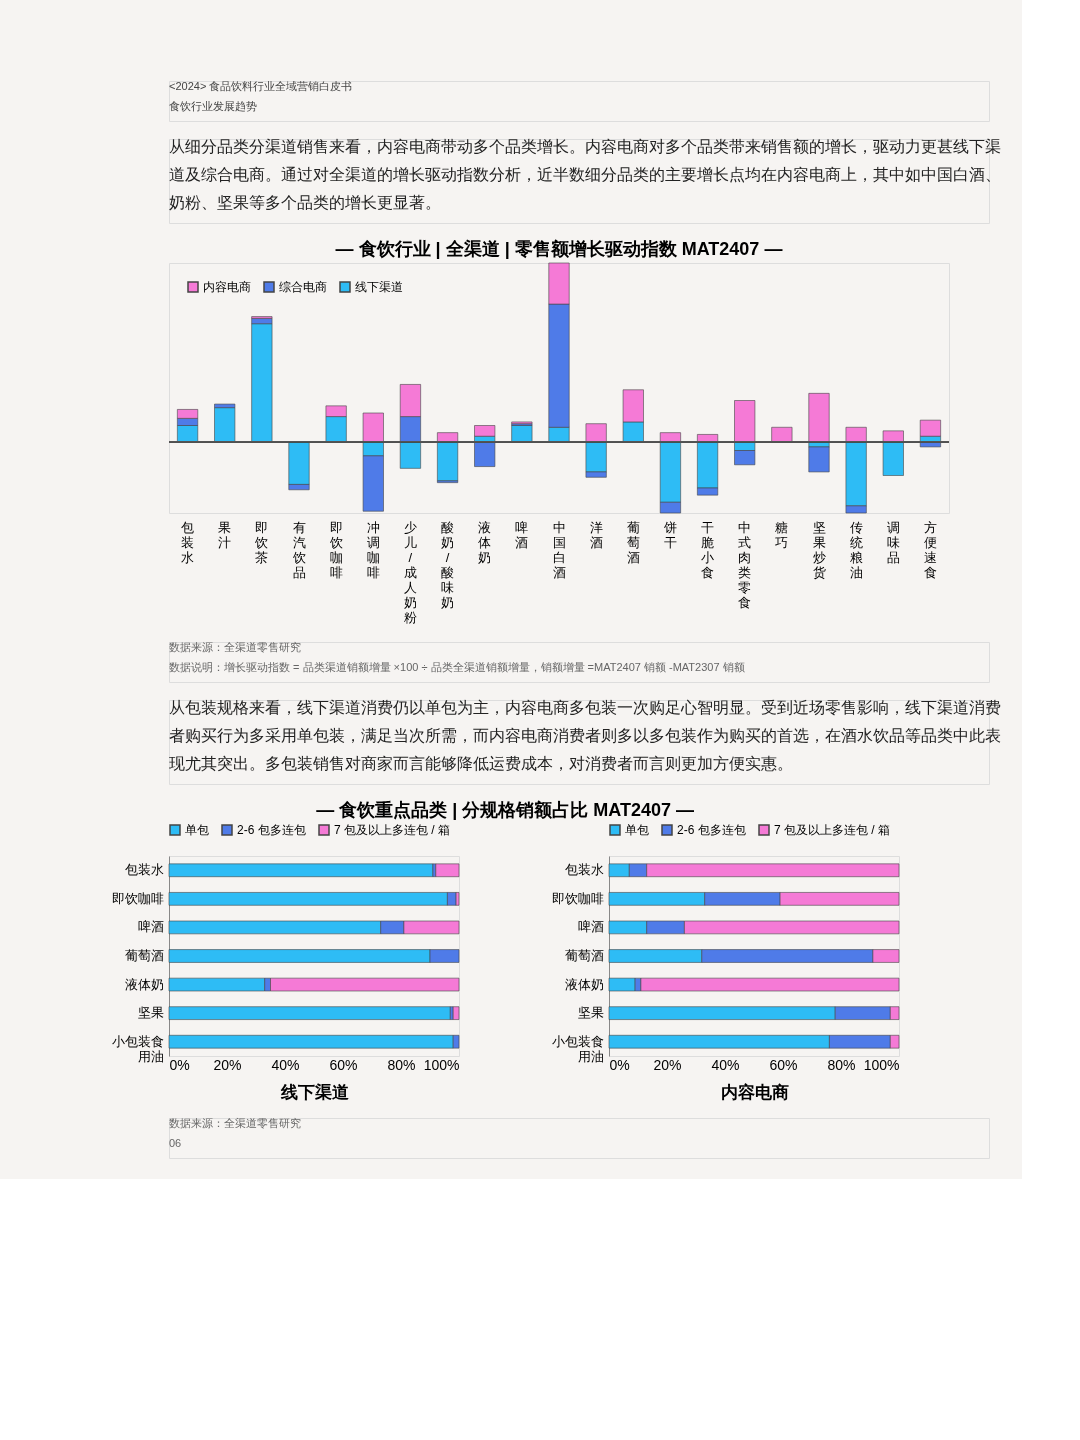 Image resolution: width=1080 pixels, height=1440 pixels. I want to click on x-tick-label: 包装水, so click(188, 542).